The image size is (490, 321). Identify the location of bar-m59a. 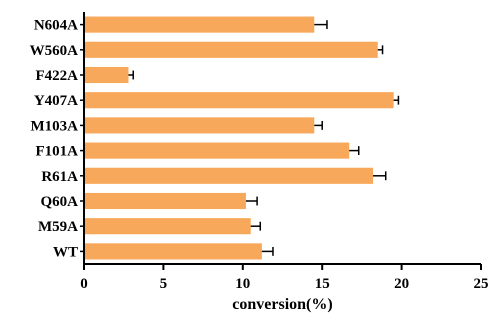
(167, 226).